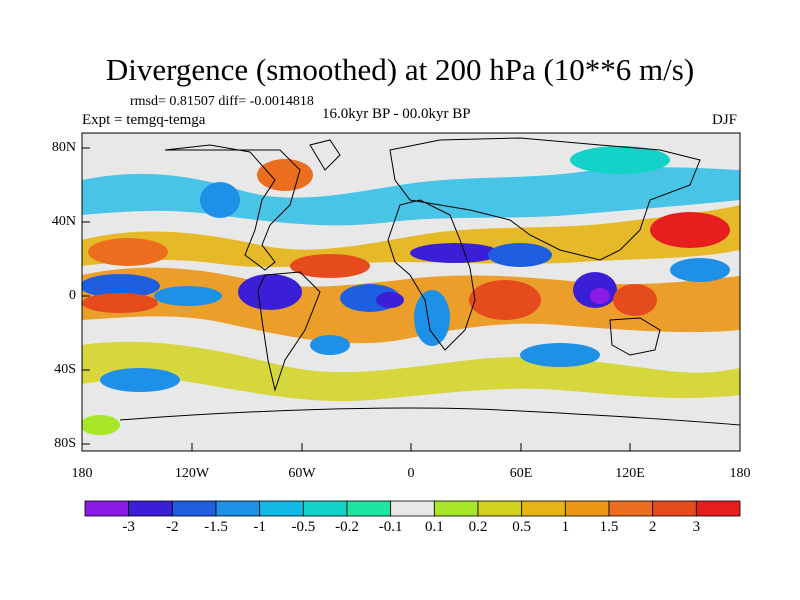  What do you see at coordinates (609, 527) in the screenshot?
I see `colorbar-label: 1.5` at bounding box center [609, 527].